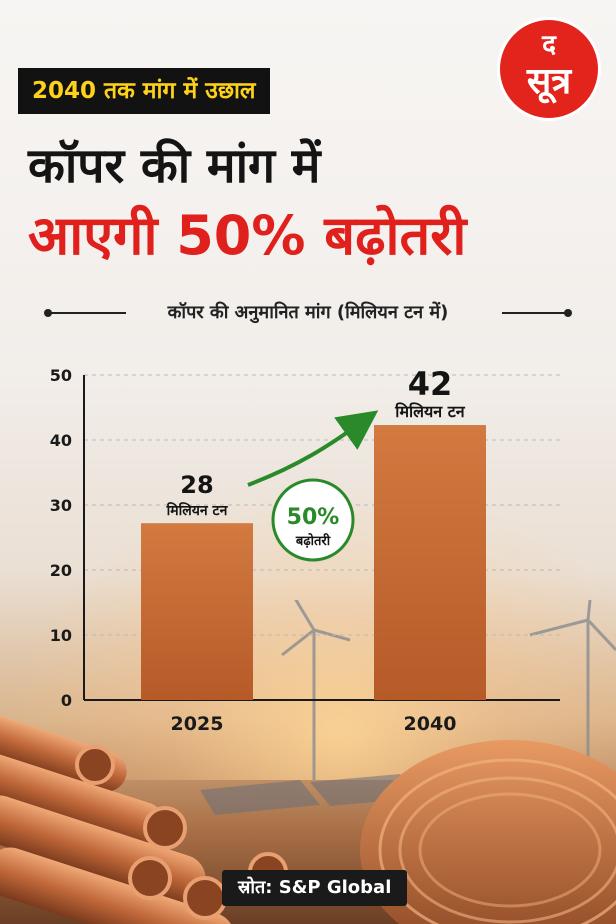 The image size is (616, 924). I want to click on y-tick-label: 50, so click(61, 375).